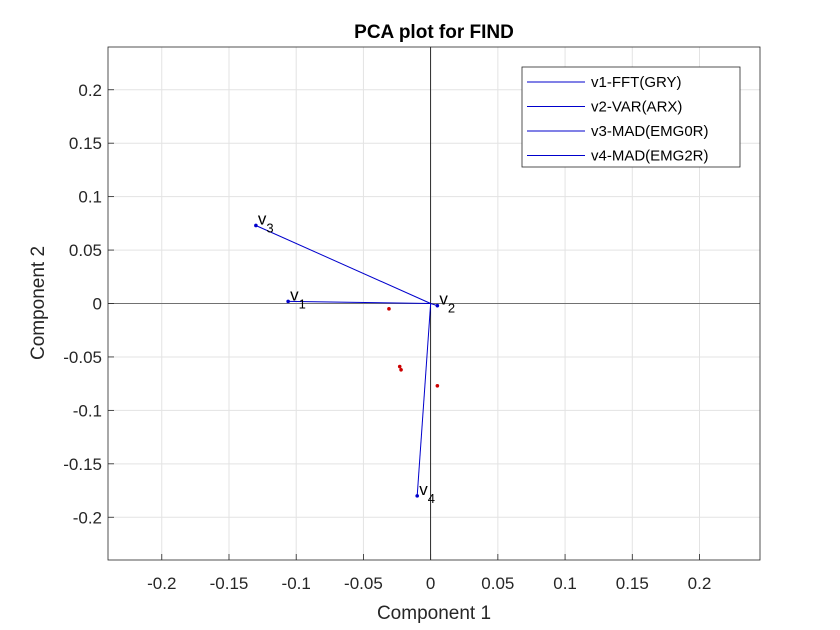 The image size is (840, 630). I want to click on vector-tip-v4, so click(417, 496).